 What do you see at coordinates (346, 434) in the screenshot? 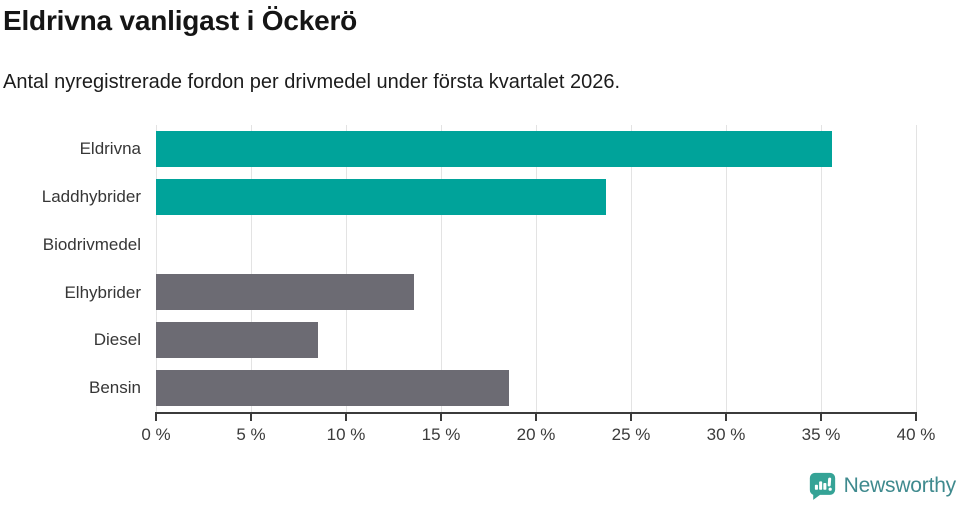
I see `x-tick-label: 10 %` at bounding box center [346, 434].